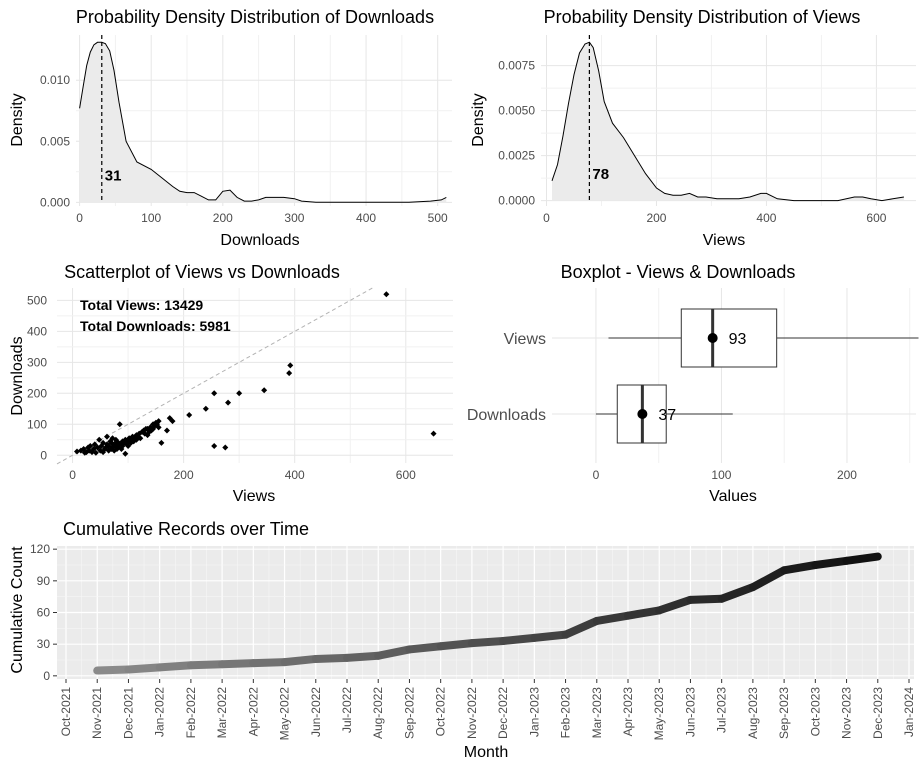  What do you see at coordinates (516, 111) in the screenshot?
I see `y-tick-label: 0.0050` at bounding box center [516, 111].